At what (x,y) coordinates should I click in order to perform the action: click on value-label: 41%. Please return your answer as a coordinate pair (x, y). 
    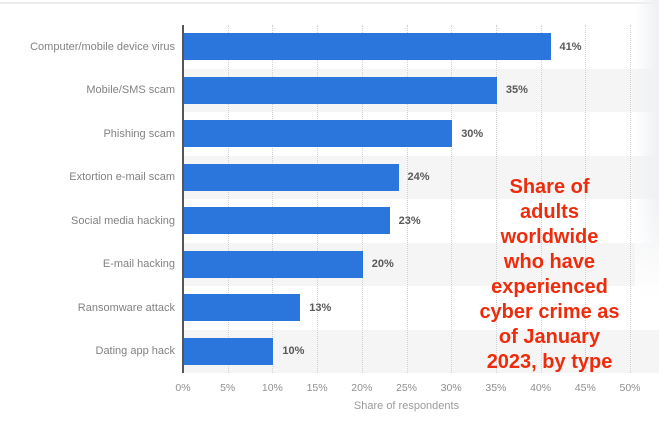
    Looking at the image, I should click on (570, 46).